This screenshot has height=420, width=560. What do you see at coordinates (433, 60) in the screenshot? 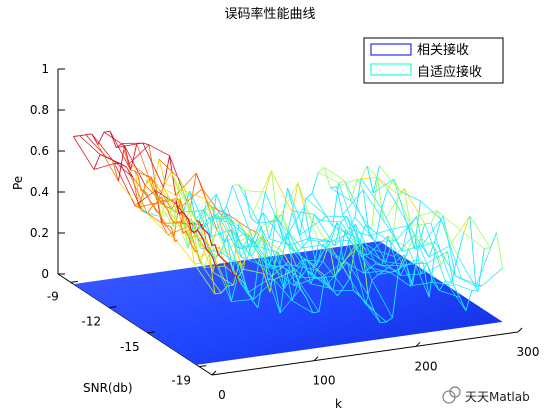
I see `legend: 相关接收 自适应接收` at bounding box center [433, 60].